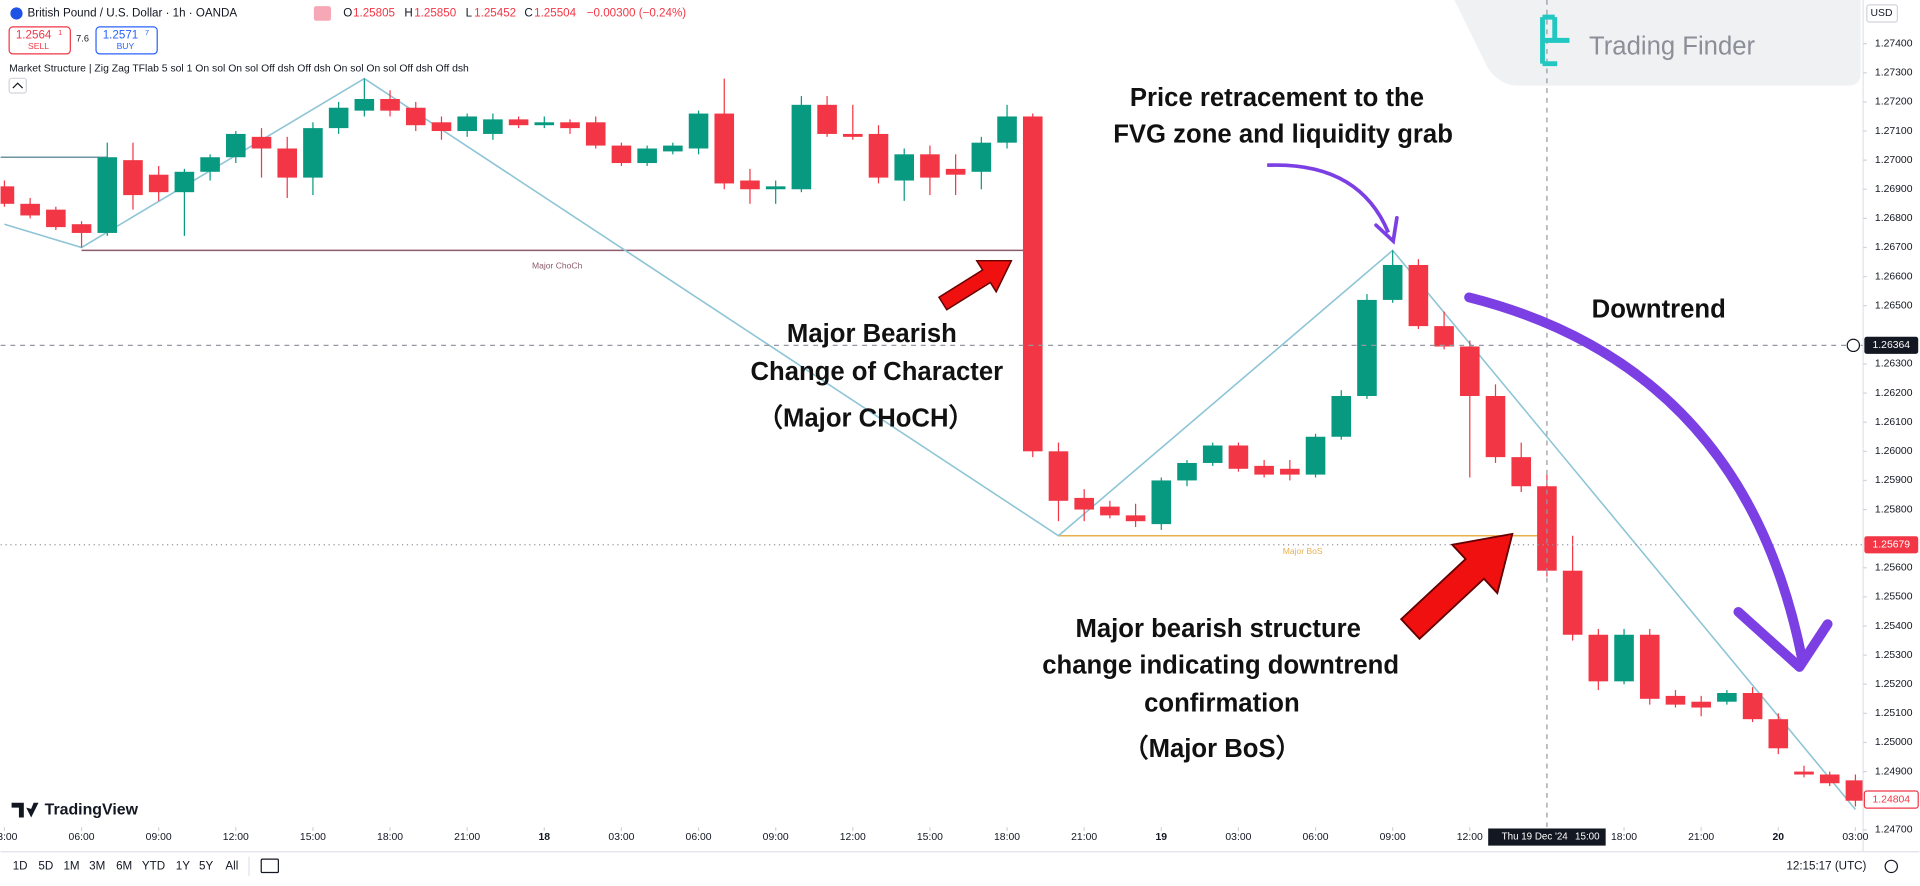 The height and width of the screenshot is (886, 1920). What do you see at coordinates (872, 334) in the screenshot?
I see `annotation: Major Bearish` at bounding box center [872, 334].